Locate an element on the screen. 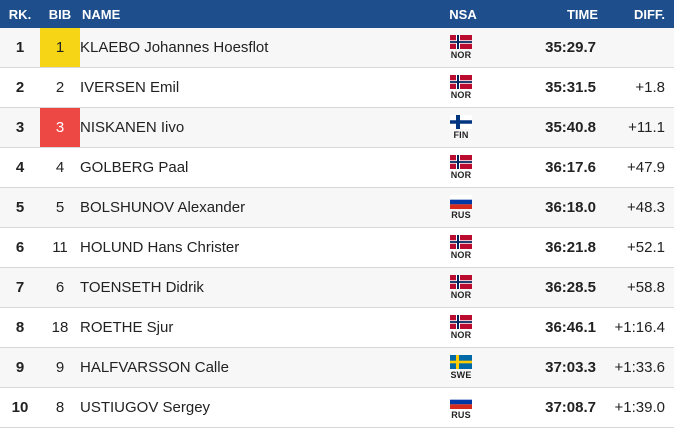  time-cell: 36:46.1 is located at coordinates (570, 327).